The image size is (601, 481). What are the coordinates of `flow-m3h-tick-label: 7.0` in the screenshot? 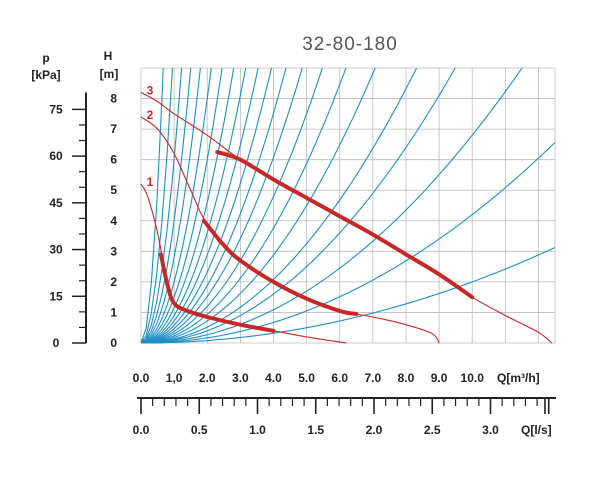 It's located at (372, 378).